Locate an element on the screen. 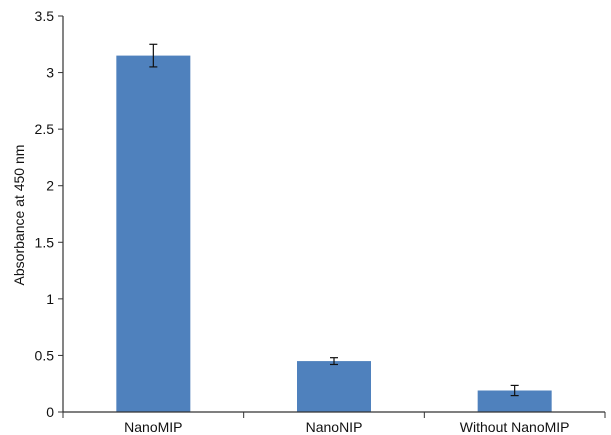  bar-nanonip is located at coordinates (334, 386).